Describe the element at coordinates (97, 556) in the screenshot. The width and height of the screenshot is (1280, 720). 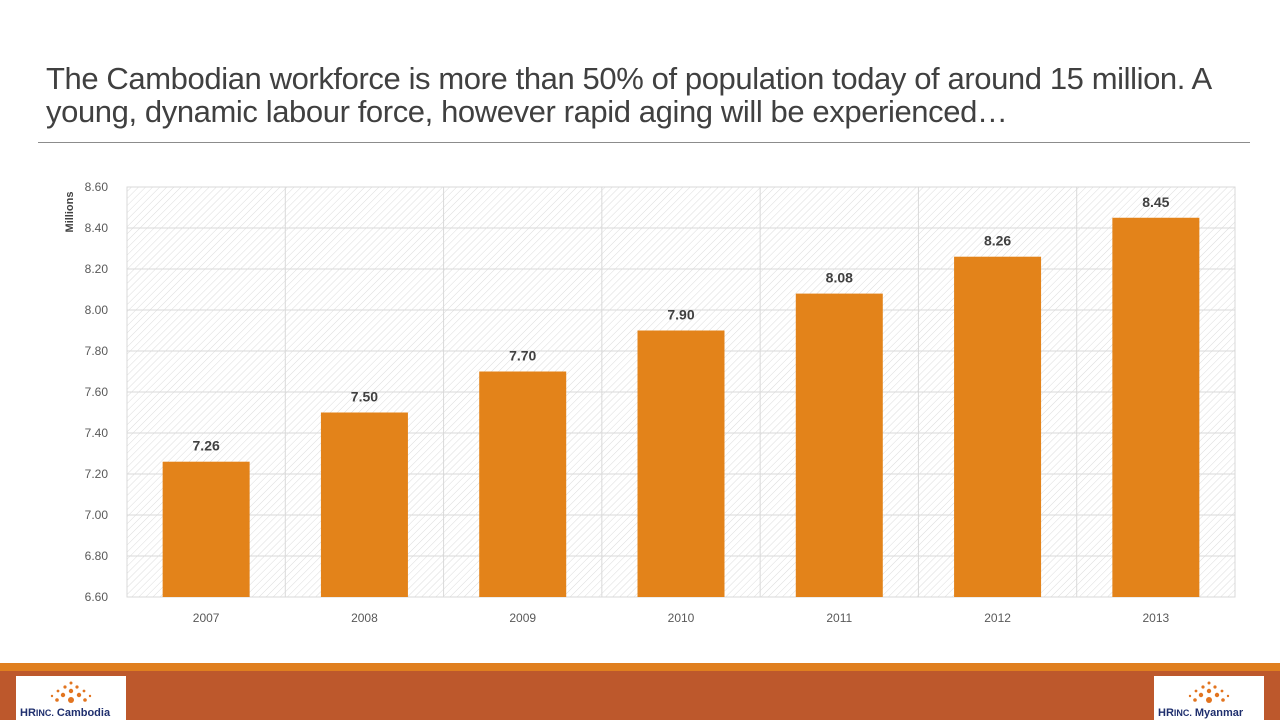
I see `y-tick-label: 6.80` at that location.